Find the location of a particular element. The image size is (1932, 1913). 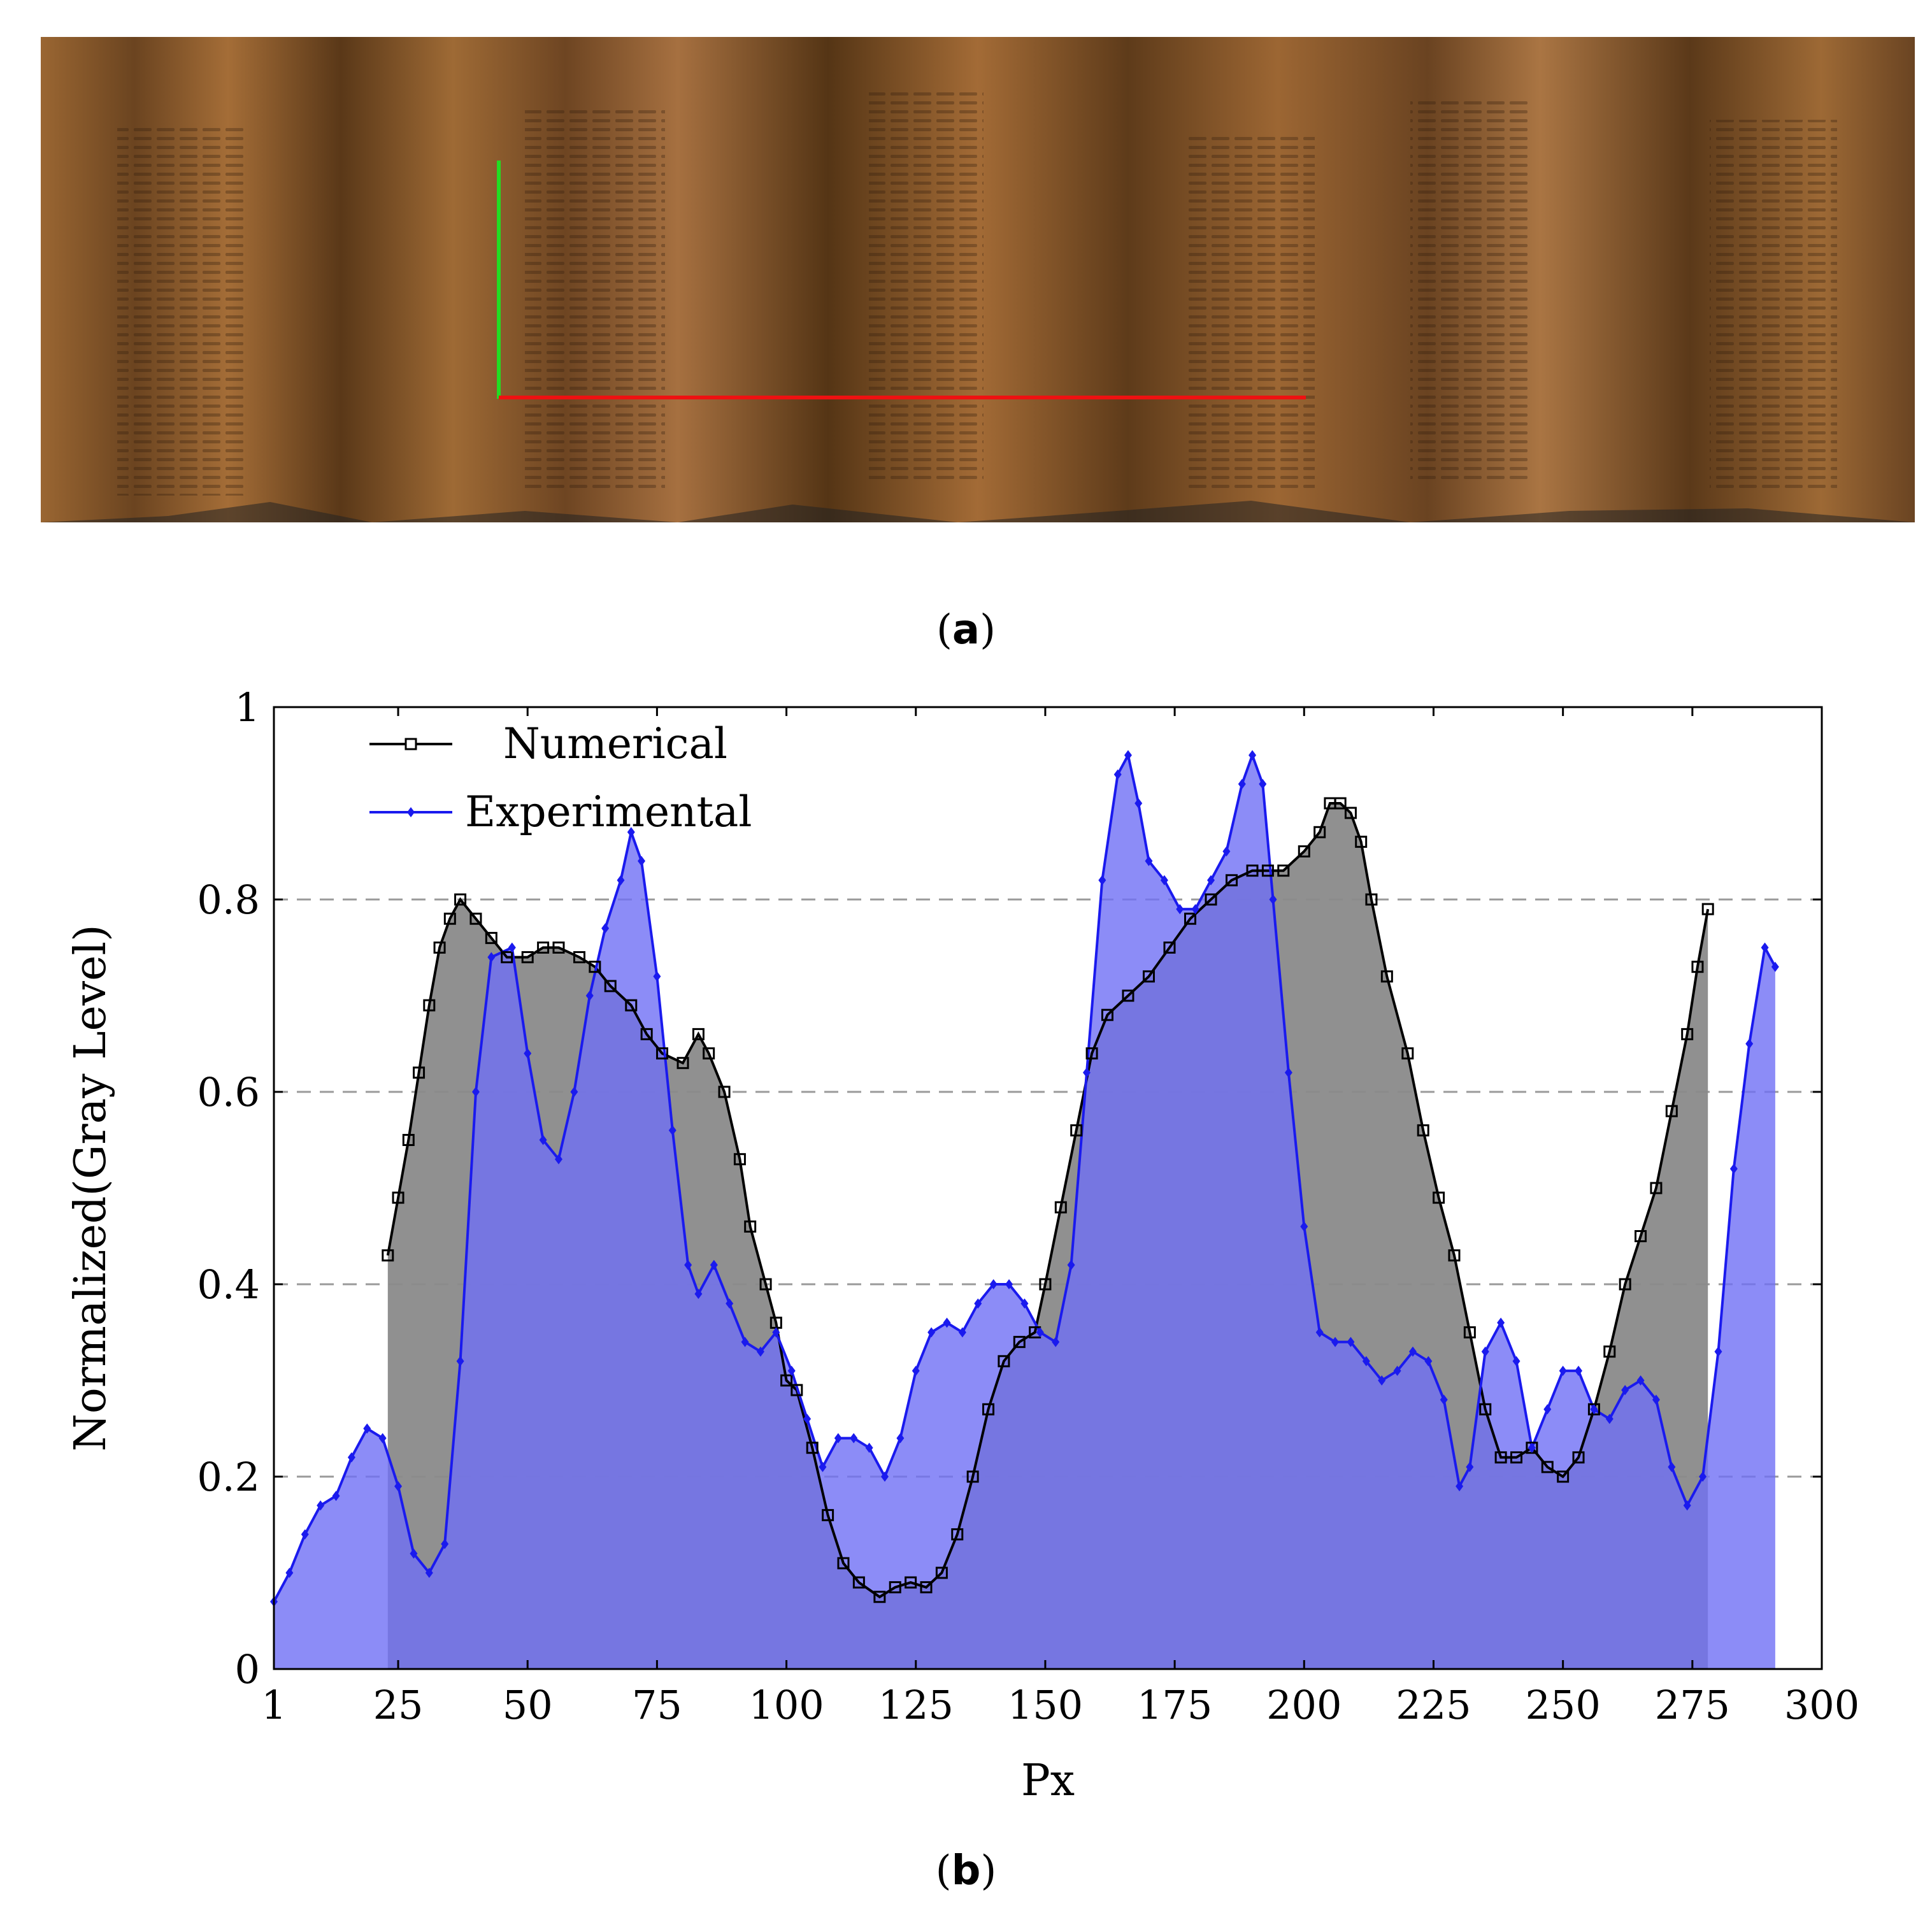

y-tick-label-1: 0.2 is located at coordinates (229, 1477).